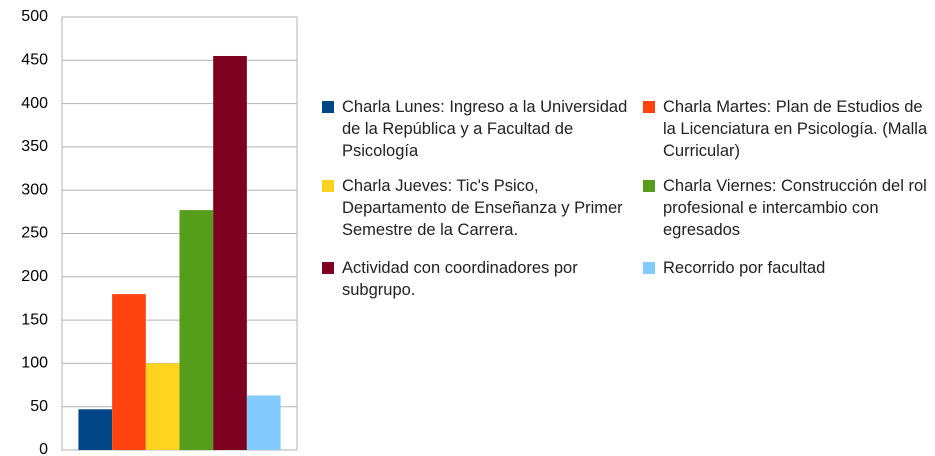 This screenshot has height=456, width=935. I want to click on y-tick-label: 500, so click(34, 16).